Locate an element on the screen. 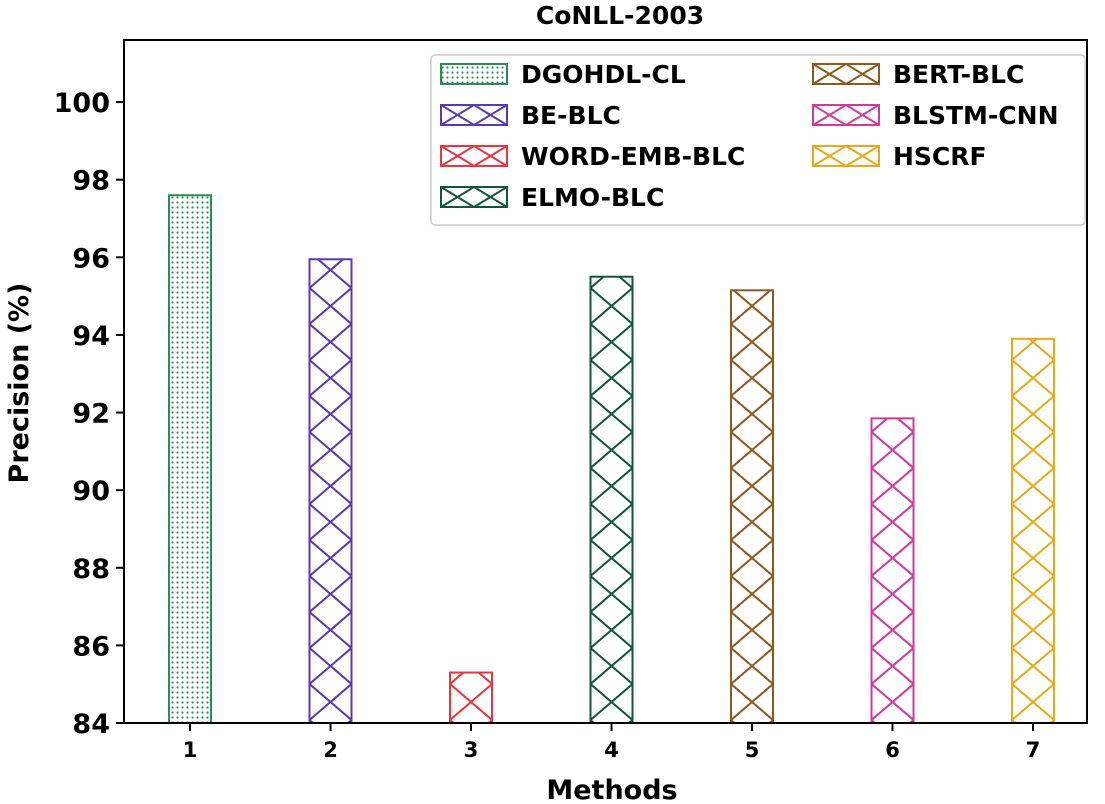 The height and width of the screenshot is (804, 1105). bar-be-blc is located at coordinates (330, 491).